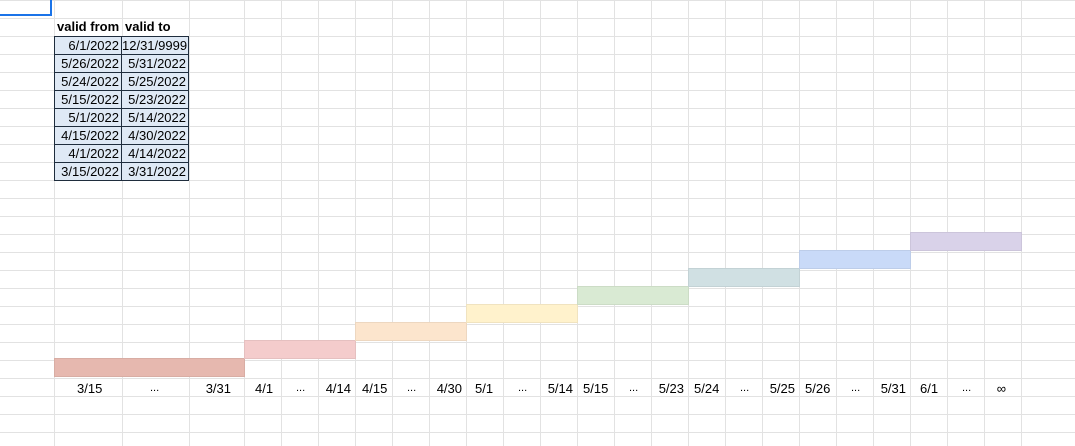  I want to click on table-cell: 3/31/2022, so click(155, 172).